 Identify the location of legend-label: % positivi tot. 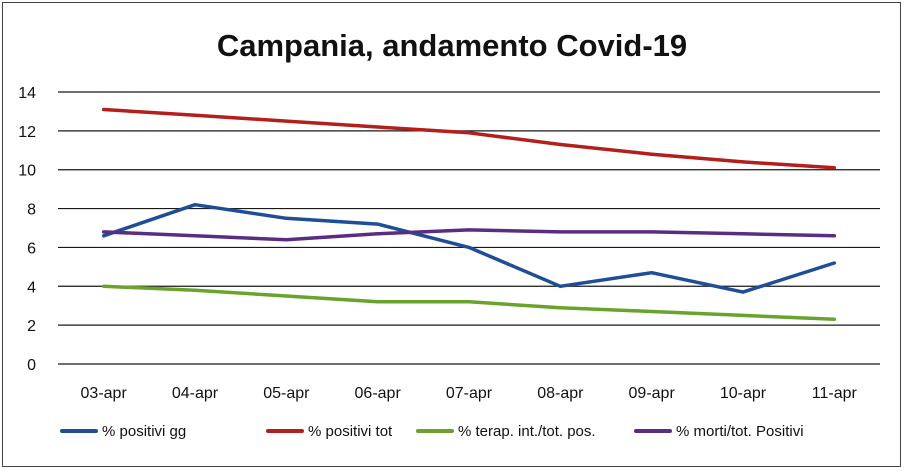
(350, 431).